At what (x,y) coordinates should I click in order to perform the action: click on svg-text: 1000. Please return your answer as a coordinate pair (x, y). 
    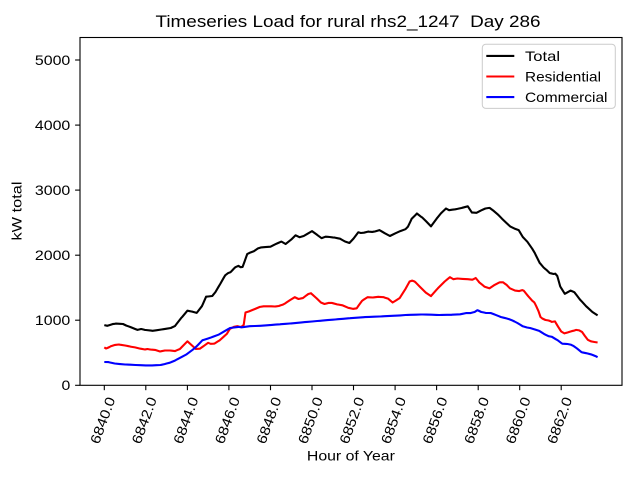
    Looking at the image, I should click on (53, 320).